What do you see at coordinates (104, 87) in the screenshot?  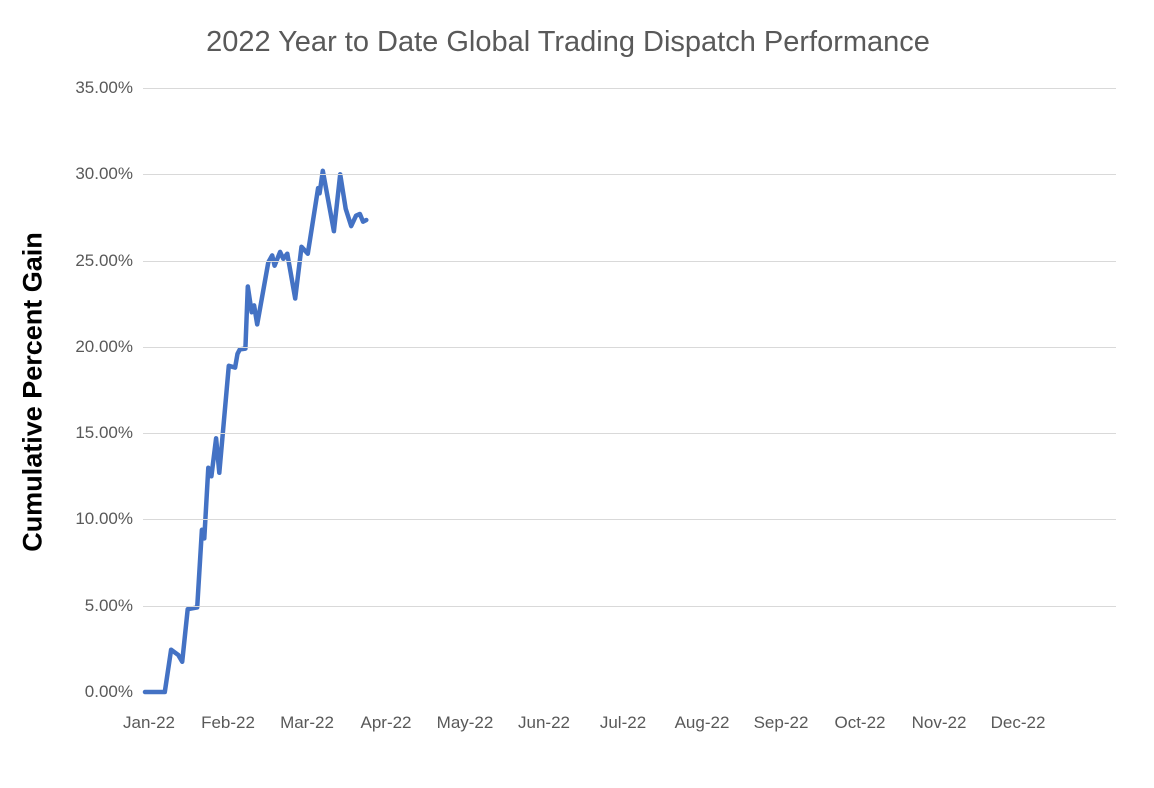 I see `y-tick-label: 35.00%` at bounding box center [104, 87].